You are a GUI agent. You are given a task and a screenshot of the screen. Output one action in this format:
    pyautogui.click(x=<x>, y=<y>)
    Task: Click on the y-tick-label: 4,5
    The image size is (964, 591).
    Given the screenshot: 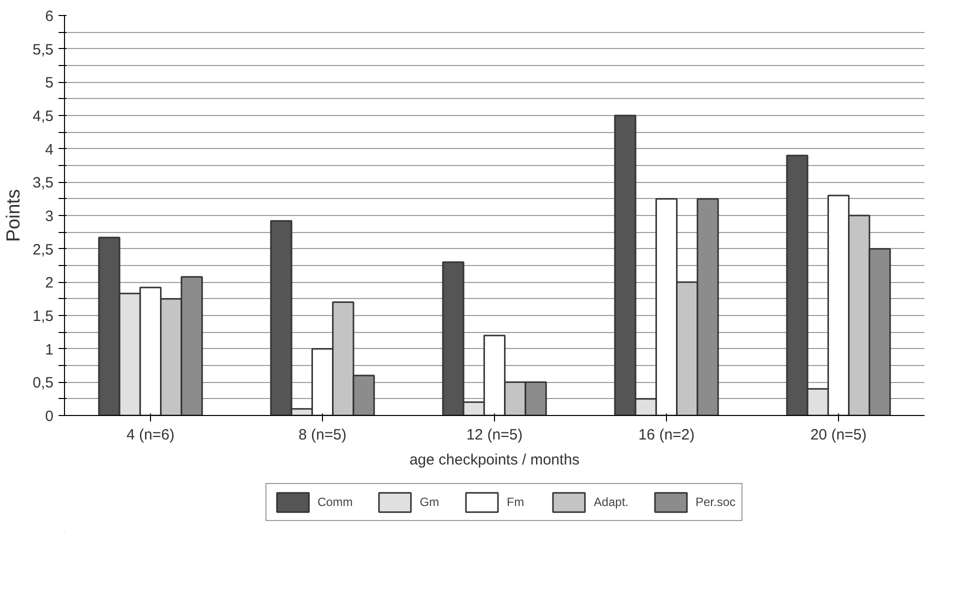 What is the action you would take?
    pyautogui.click(x=43, y=116)
    